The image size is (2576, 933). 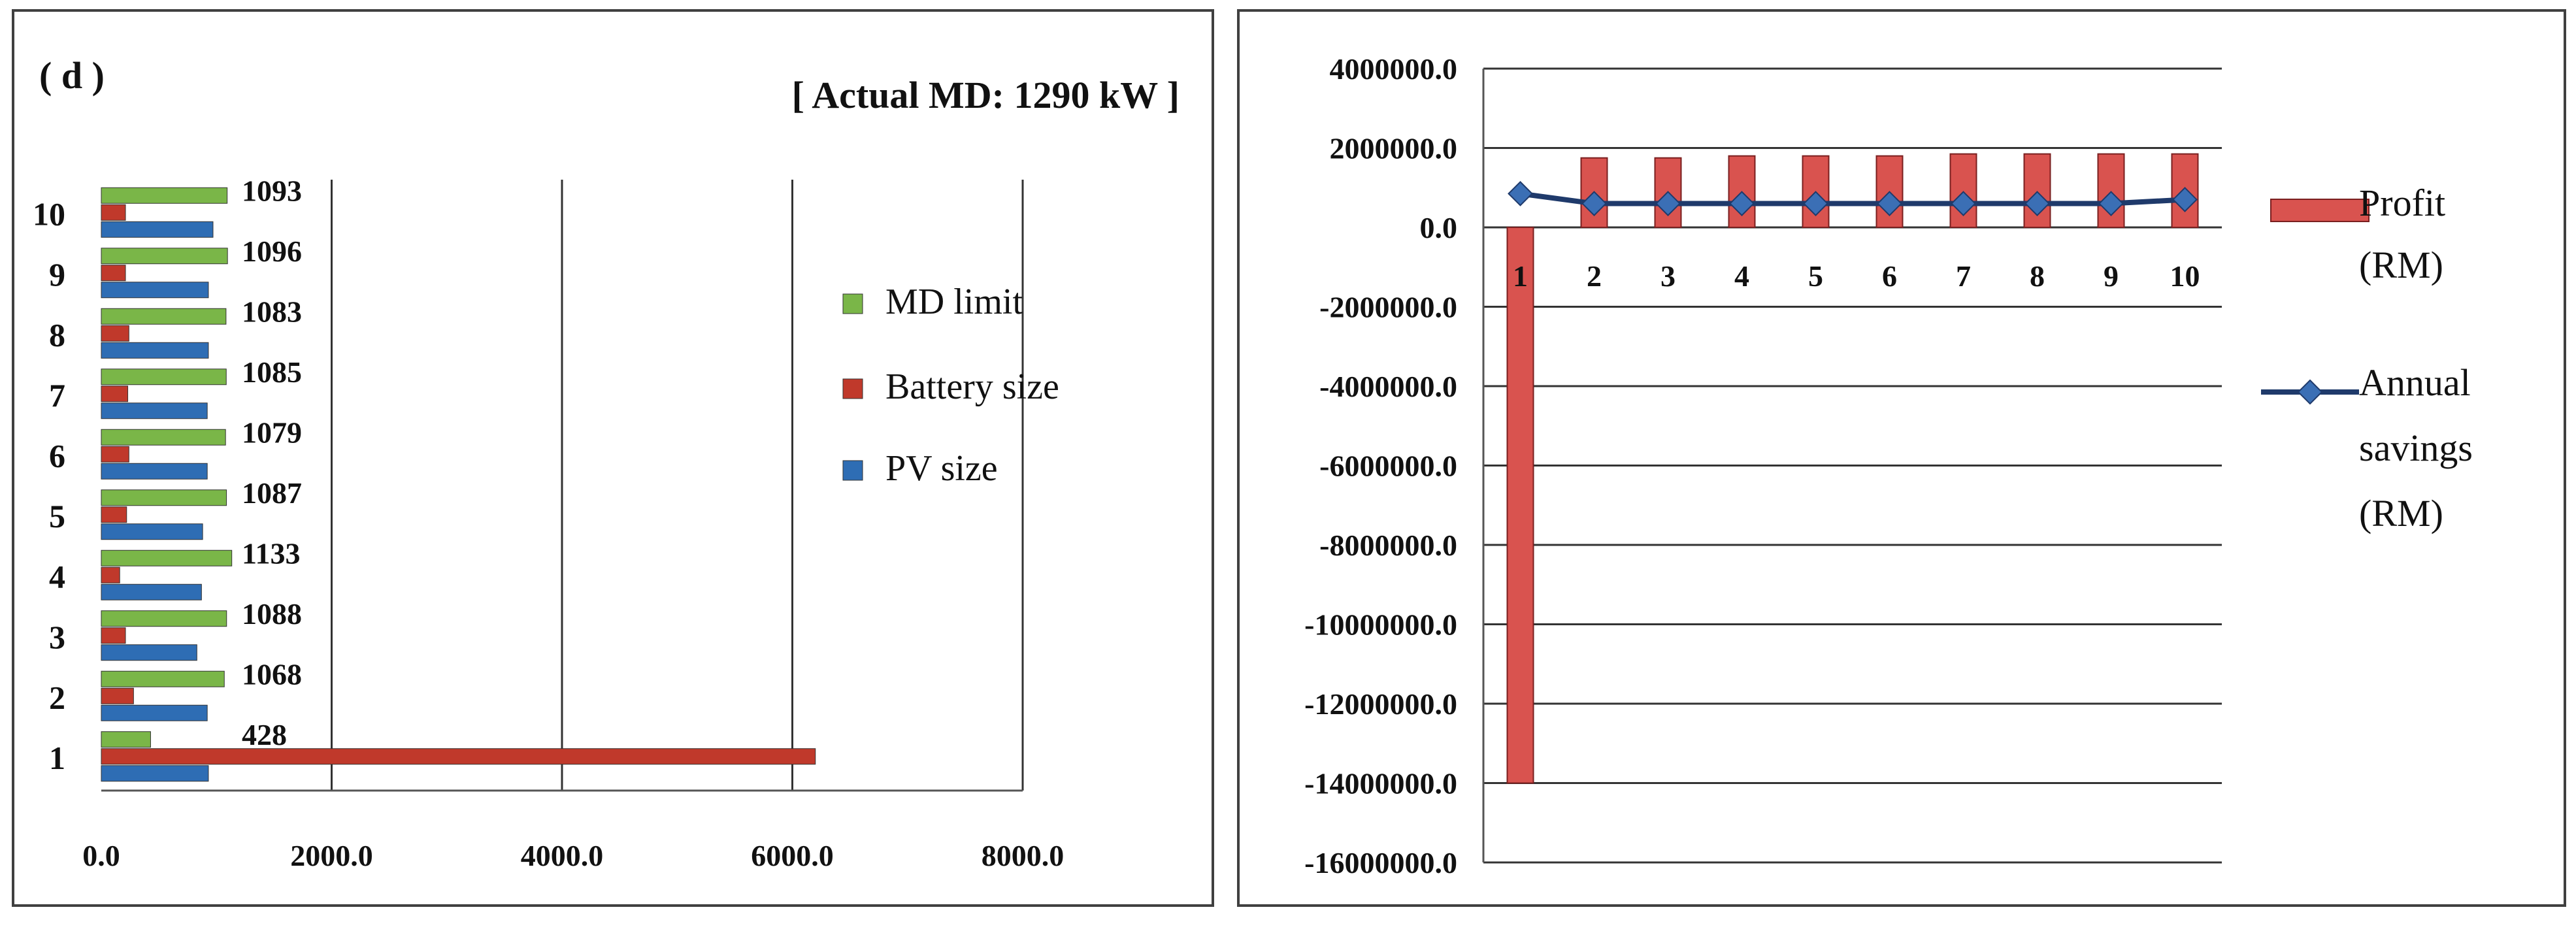 What do you see at coordinates (1963, 276) in the screenshot?
I see `x-tick-label: 7` at bounding box center [1963, 276].